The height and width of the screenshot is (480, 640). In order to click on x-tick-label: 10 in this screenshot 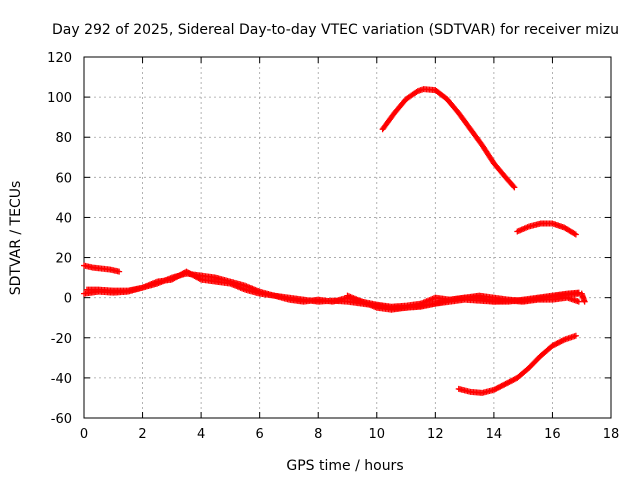, I will do `click(377, 434)`.